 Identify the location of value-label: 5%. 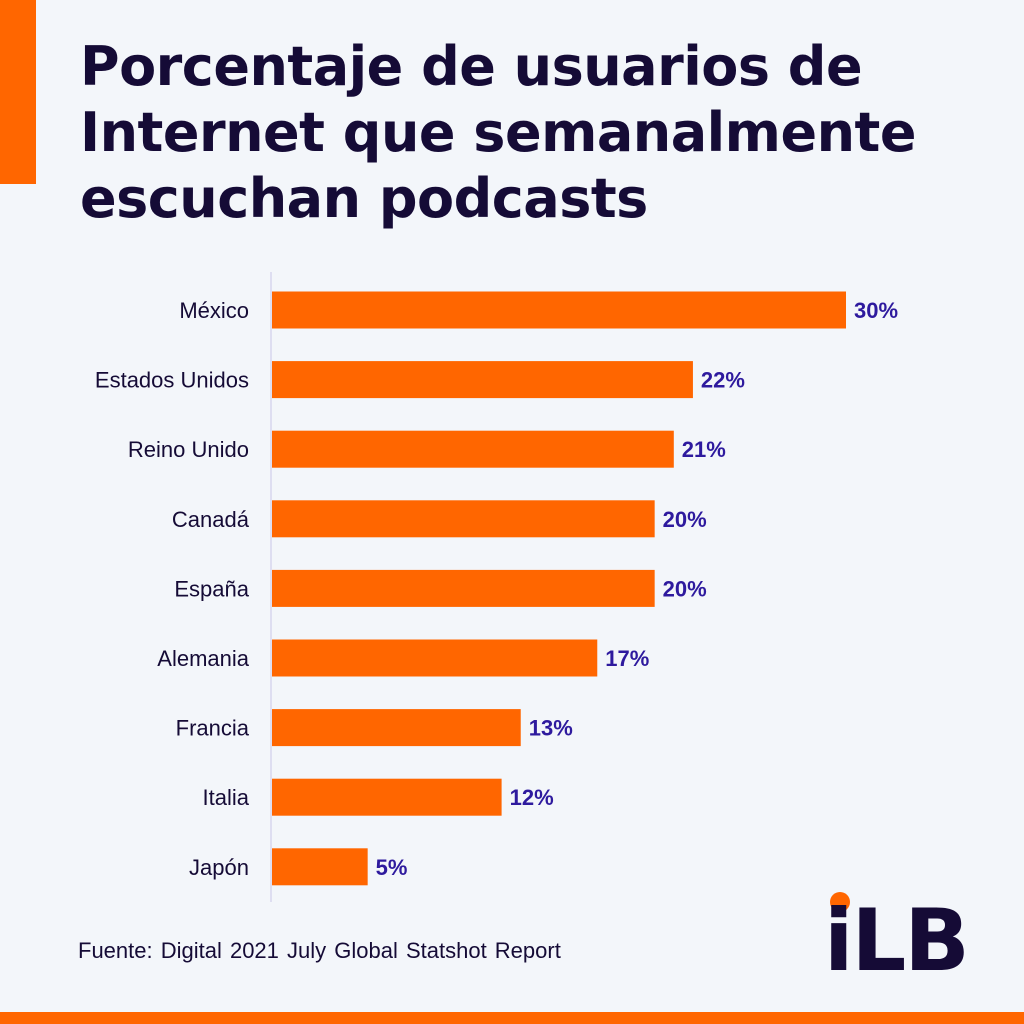
(392, 867).